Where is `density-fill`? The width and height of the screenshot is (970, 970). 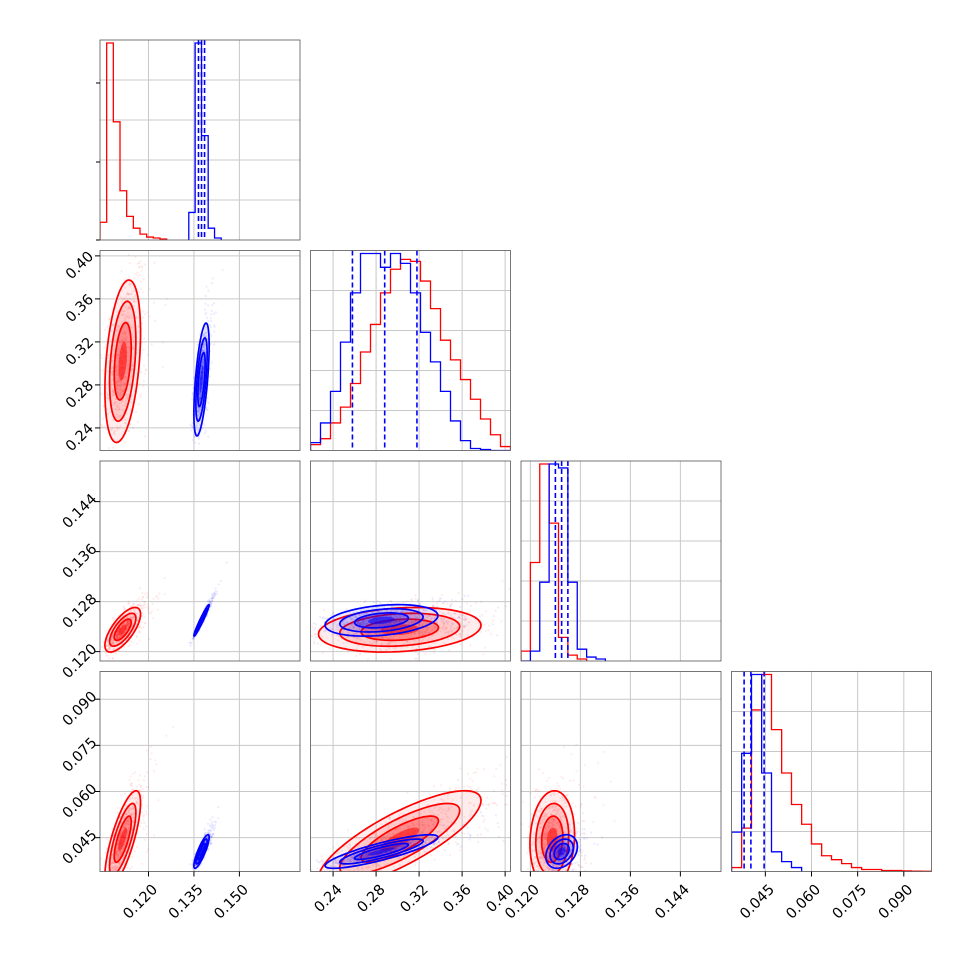
density-fill is located at coordinates (201, 620).